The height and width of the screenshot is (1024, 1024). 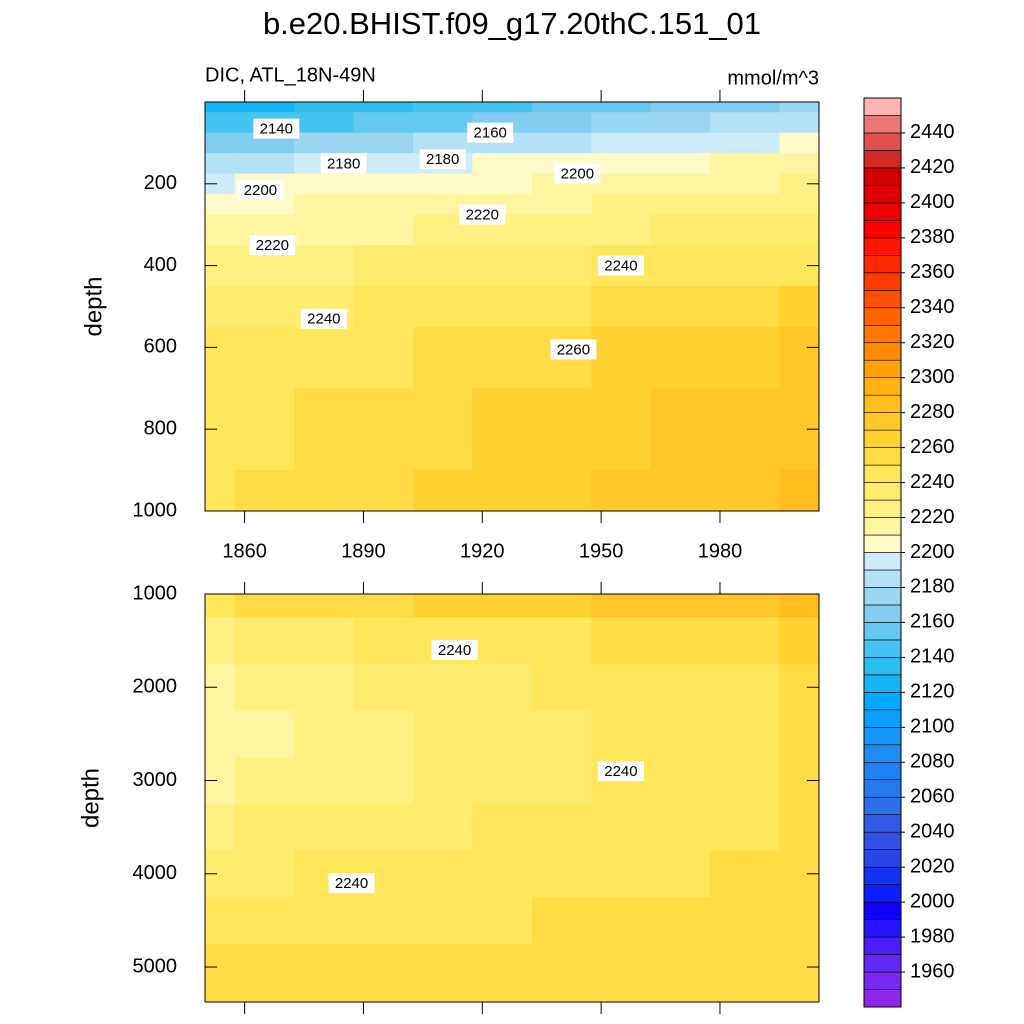 What do you see at coordinates (272, 245) in the screenshot?
I see `contour-label: 2220` at bounding box center [272, 245].